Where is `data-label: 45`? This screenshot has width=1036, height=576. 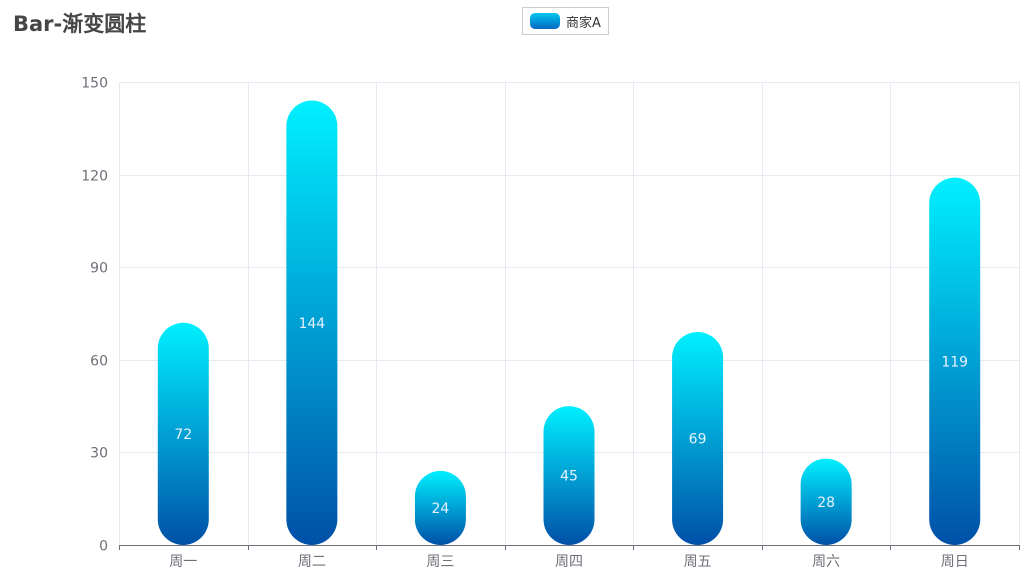
data-label: 45 is located at coordinates (569, 477).